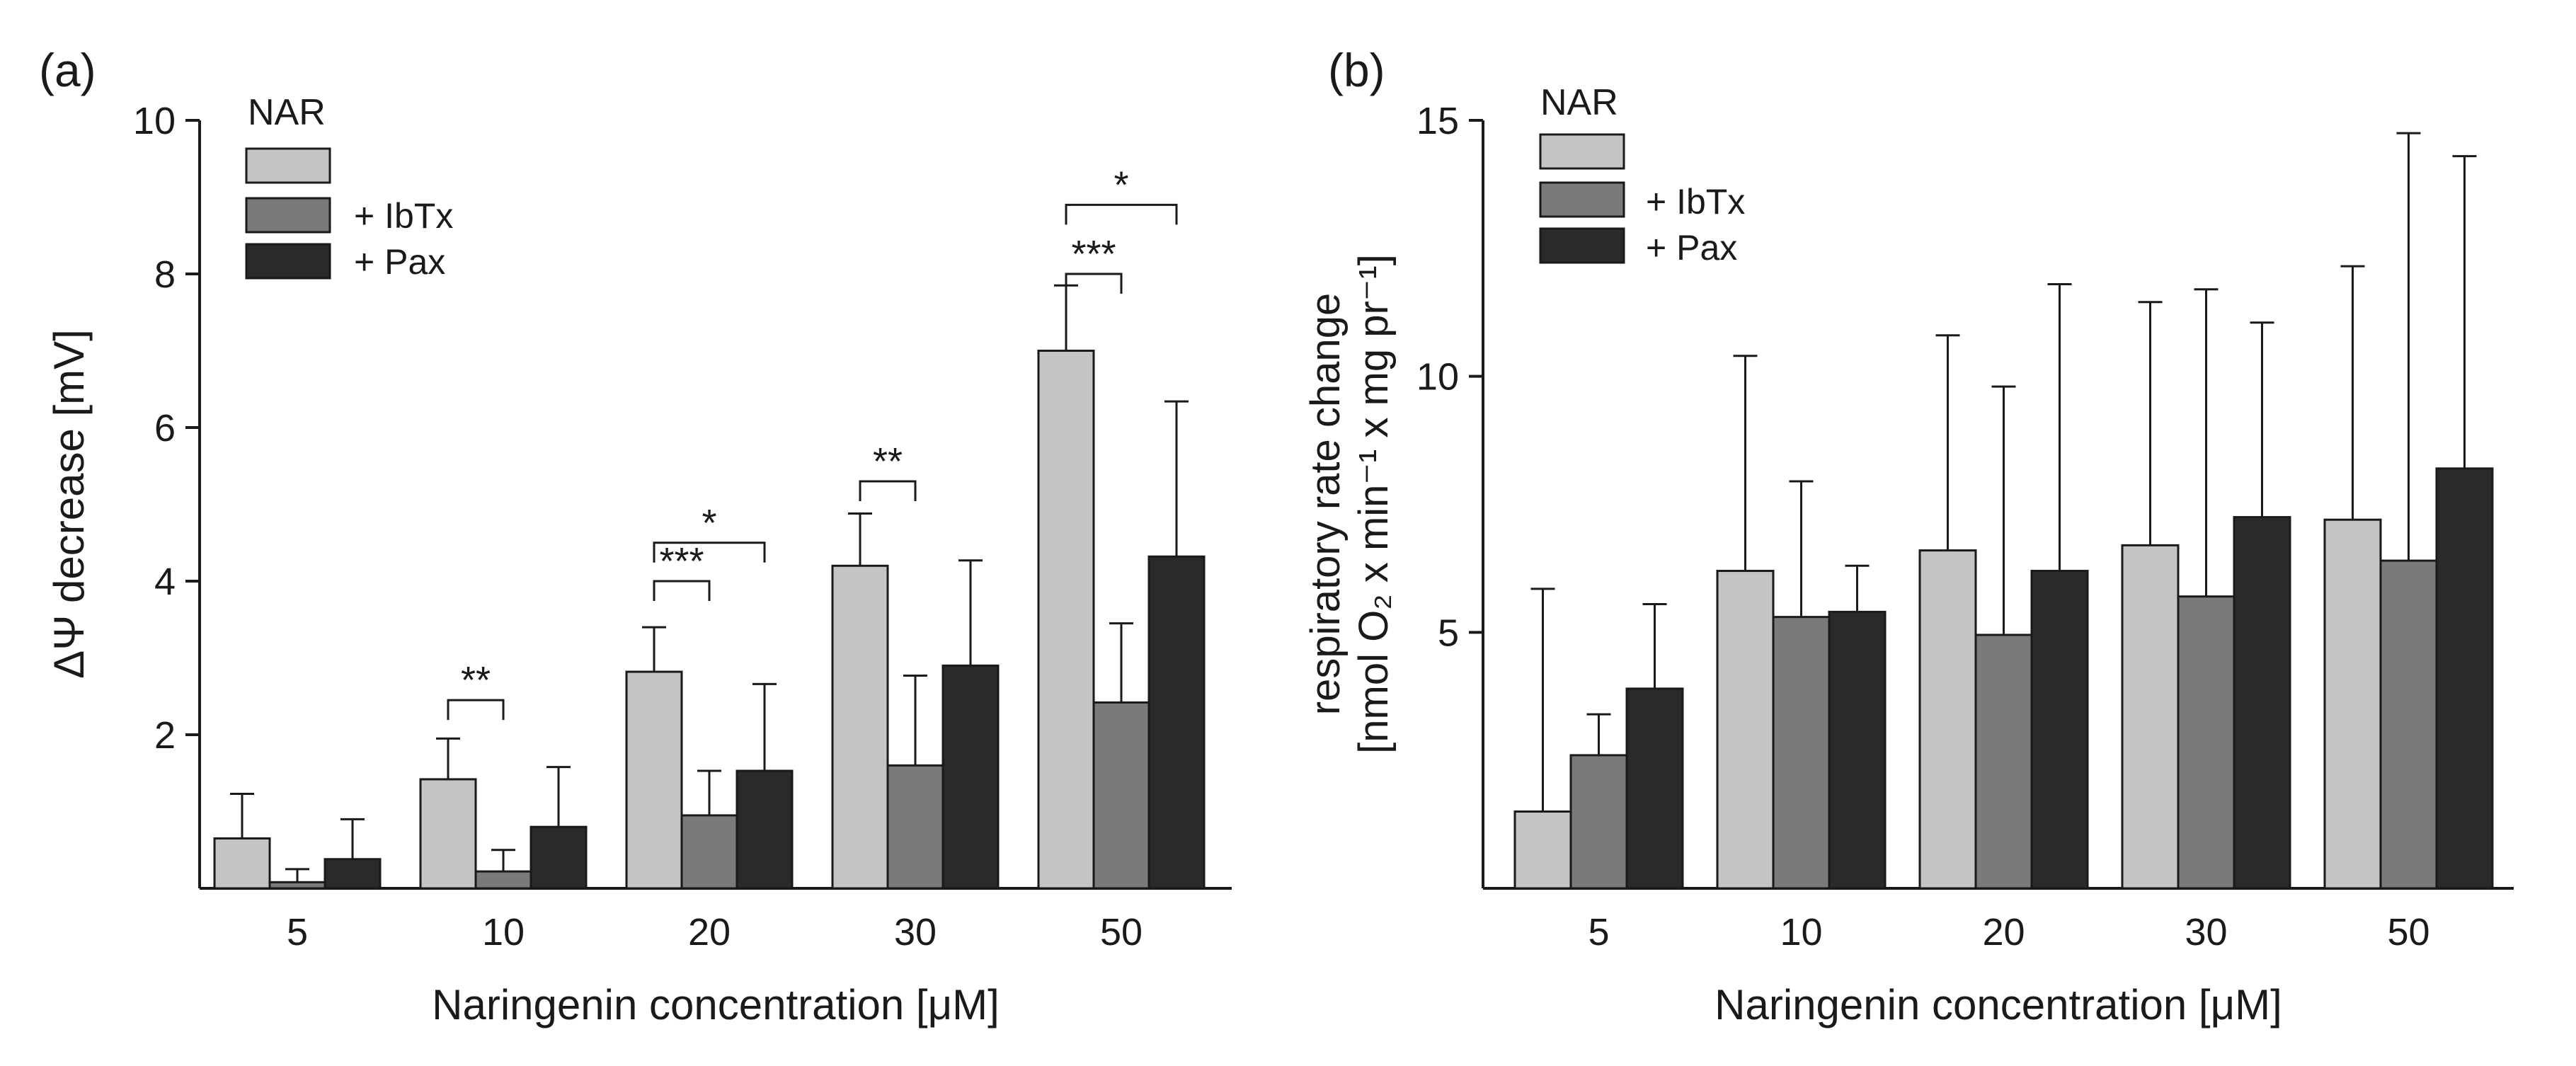 The height and width of the screenshot is (1066, 2576). I want to click on legend-swatch-ibtx-b, so click(1582, 199).